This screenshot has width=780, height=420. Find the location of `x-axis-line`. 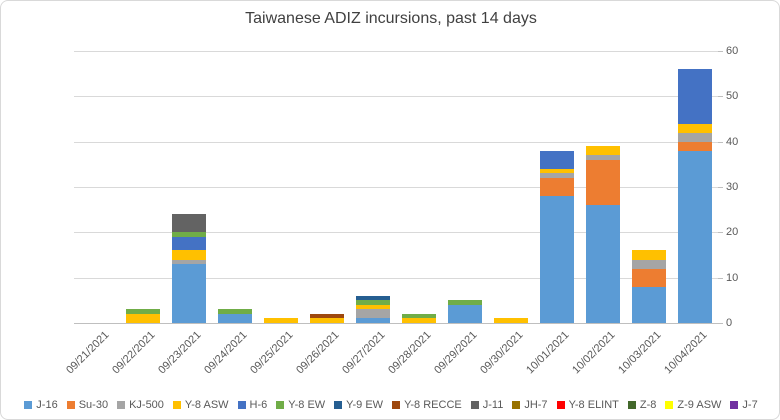

x-axis-line is located at coordinates (396, 323).